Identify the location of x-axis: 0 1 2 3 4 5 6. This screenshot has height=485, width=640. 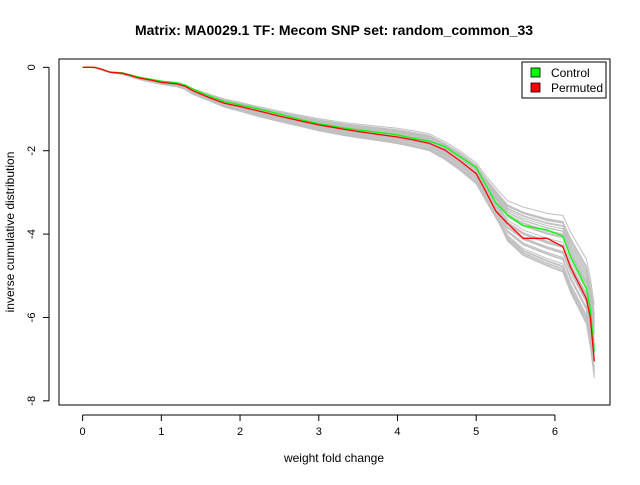
(319, 426).